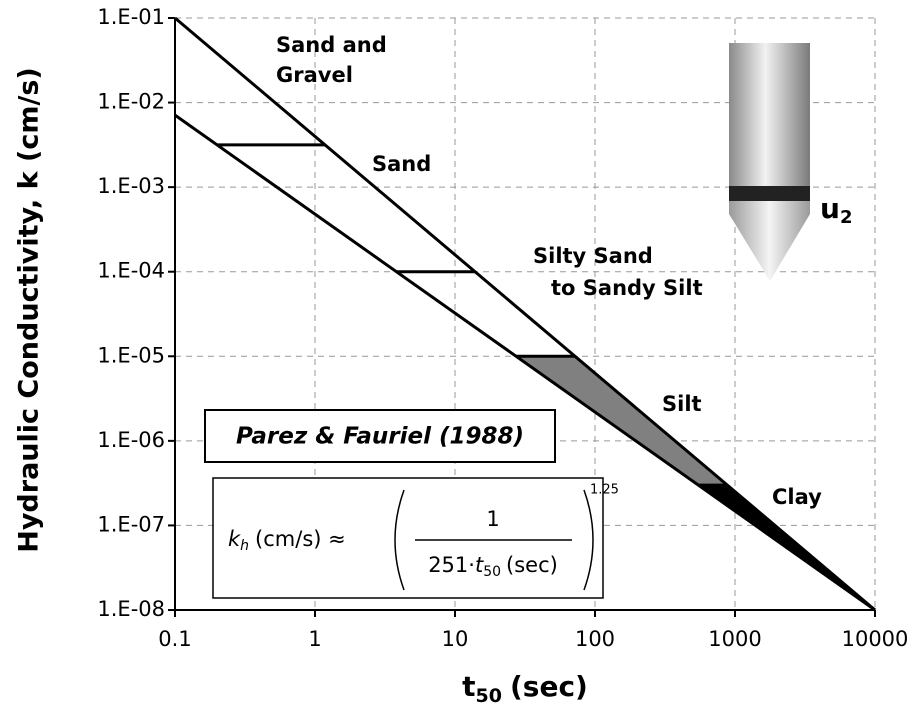  Describe the element at coordinates (234, 539) in the screenshot. I see `formula-k: k` at that location.